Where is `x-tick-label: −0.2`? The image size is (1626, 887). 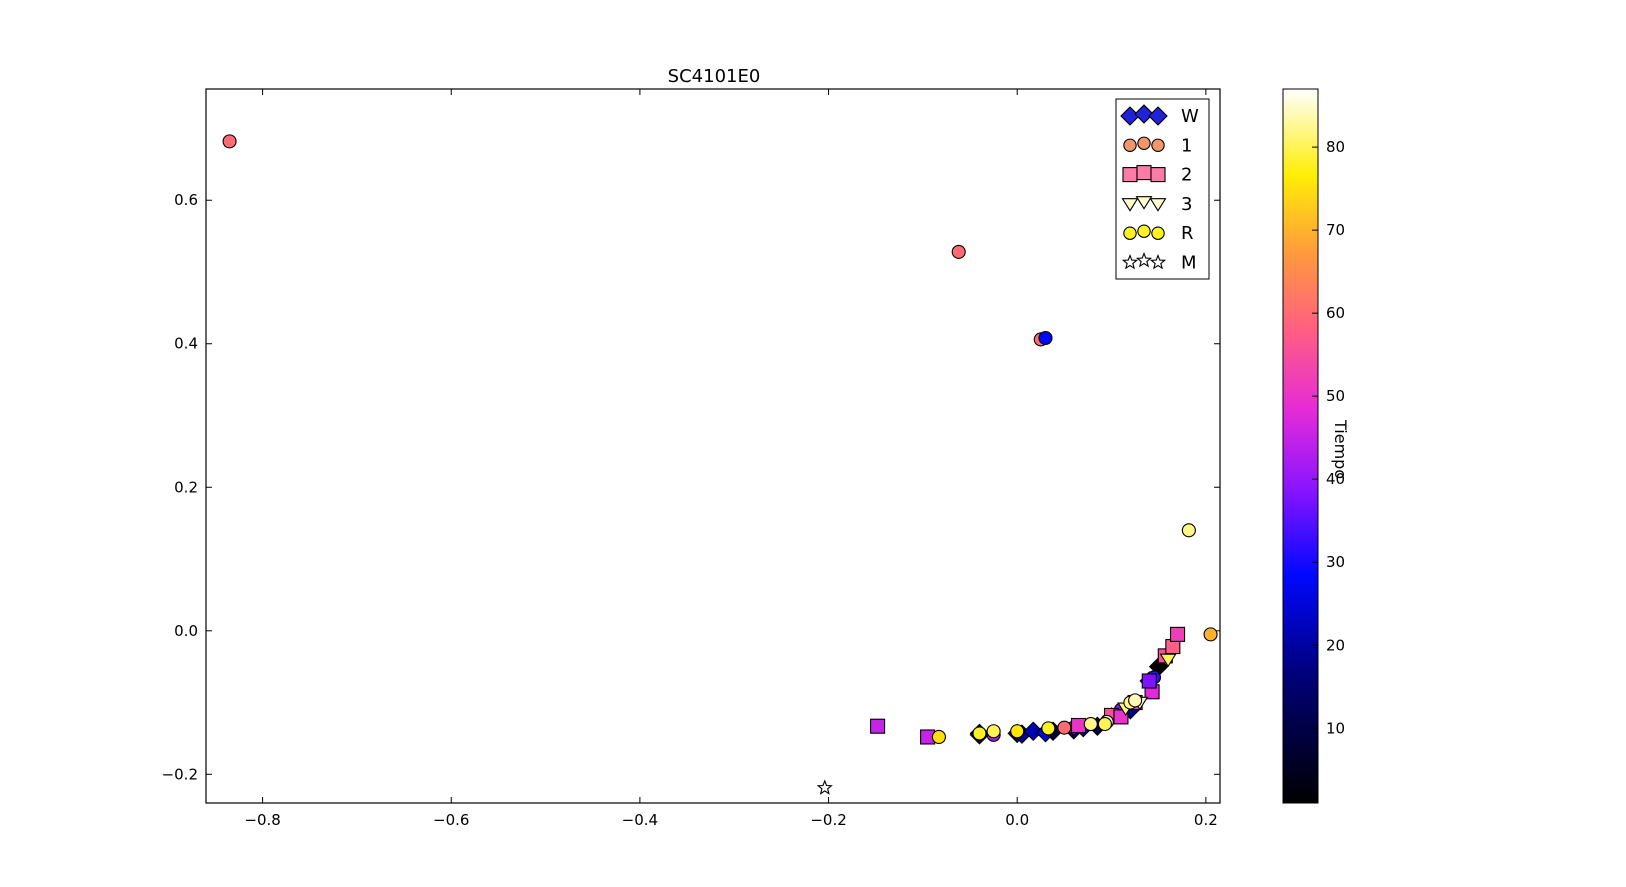
x-tick-label: −0.2 is located at coordinates (828, 820).